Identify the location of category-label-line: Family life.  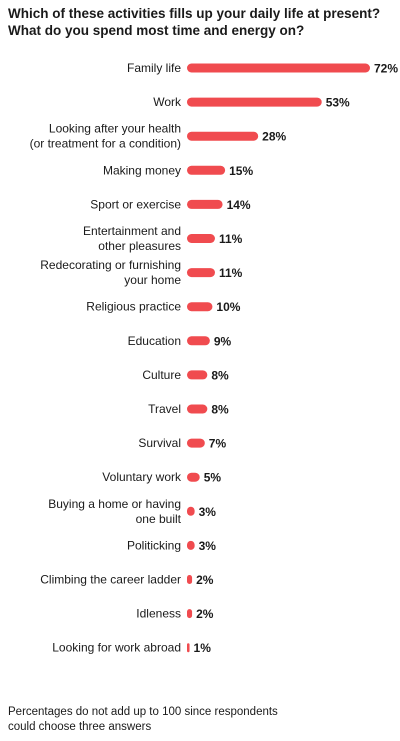
(154, 68).